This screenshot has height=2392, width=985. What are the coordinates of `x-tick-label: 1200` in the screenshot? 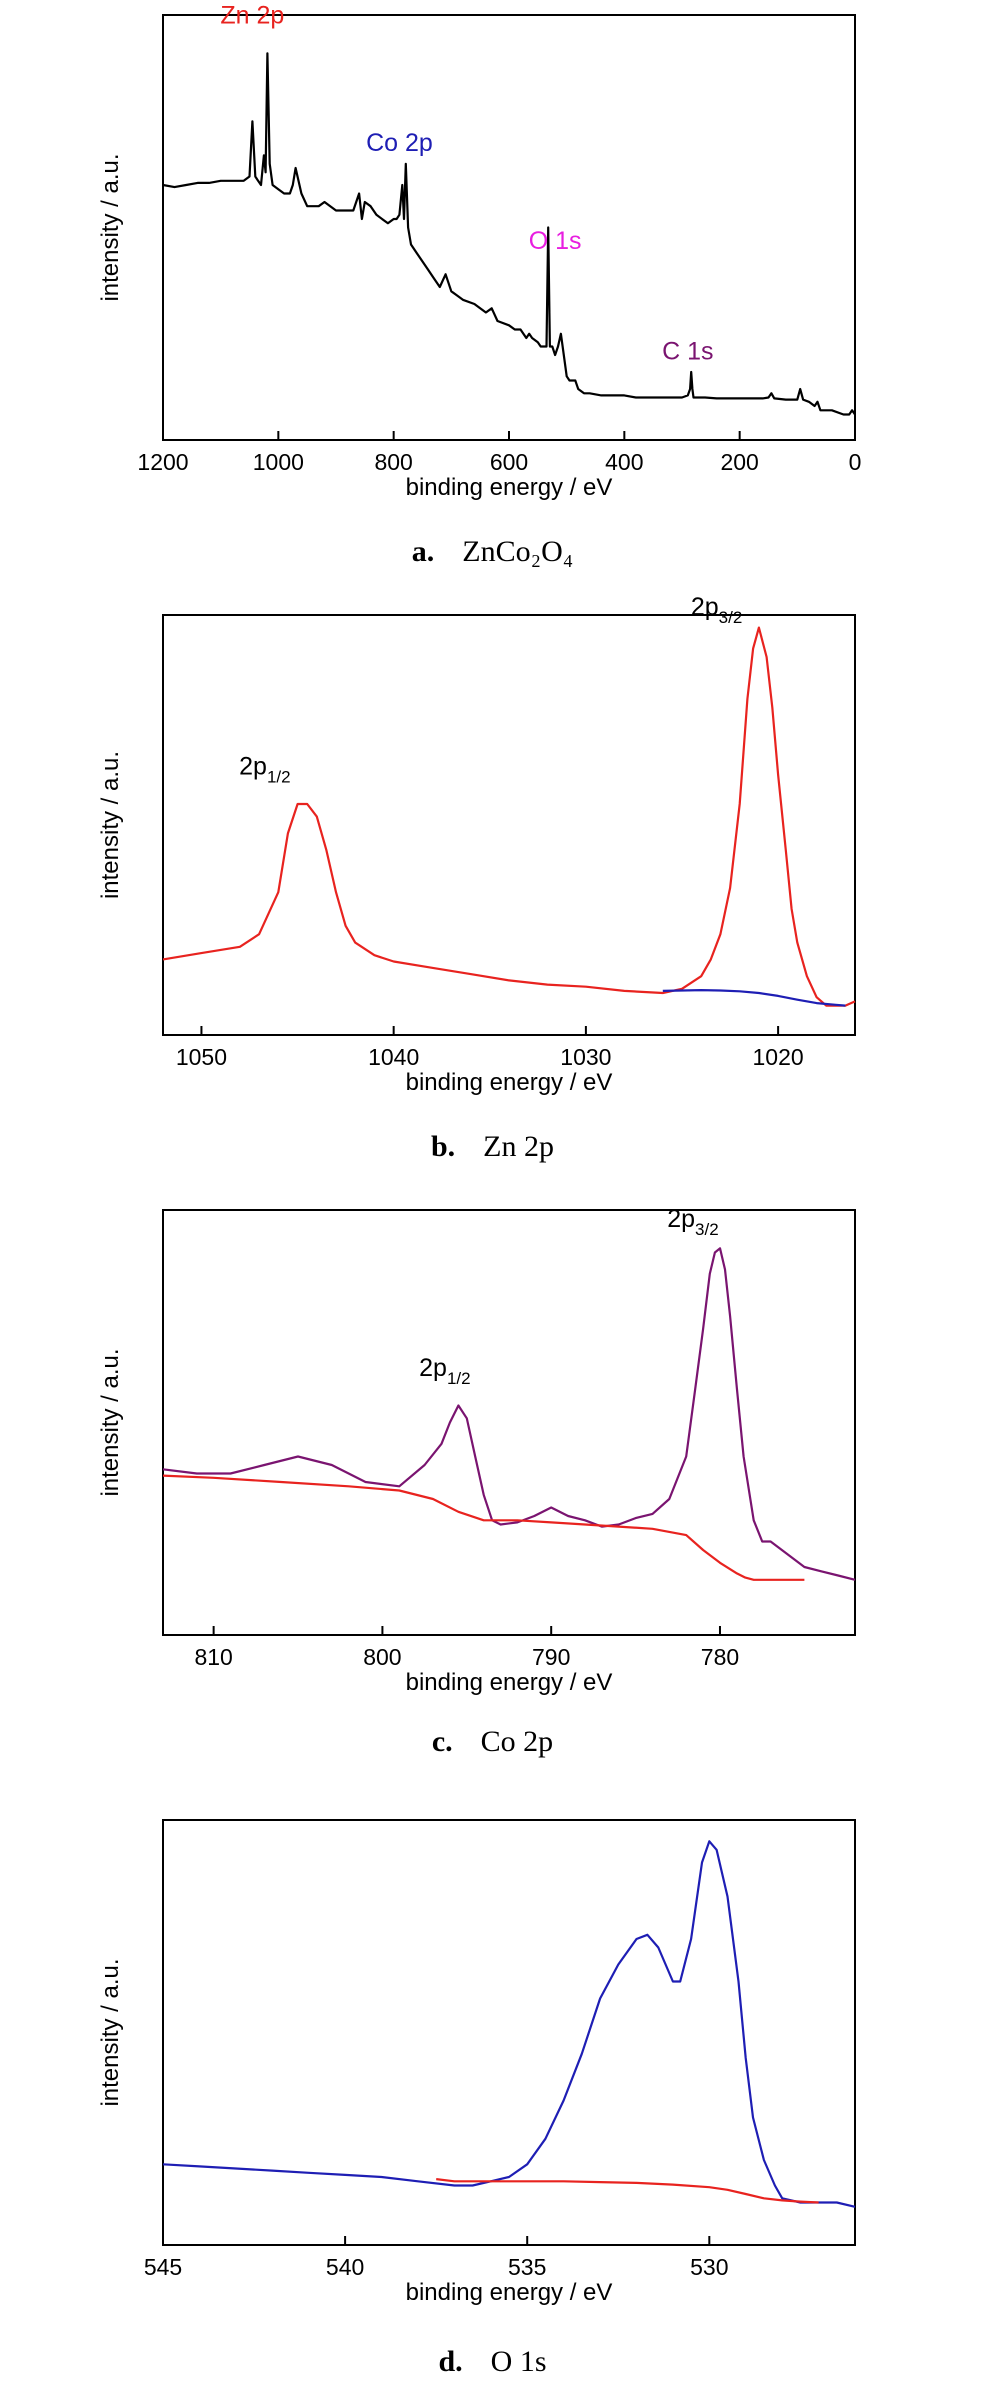 It's located at (162, 462).